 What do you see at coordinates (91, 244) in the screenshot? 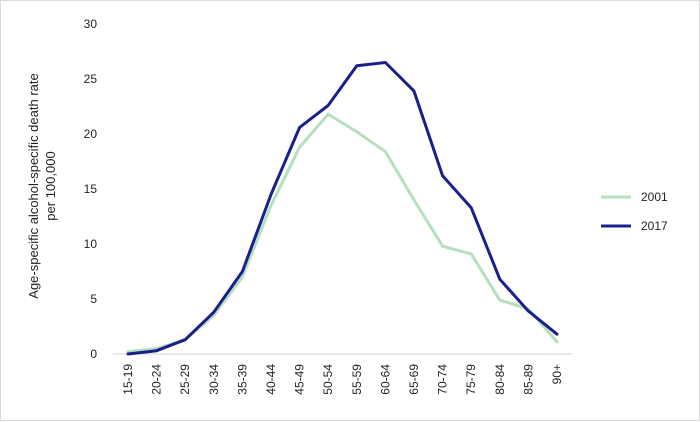
I see `y-tick-label: 10` at bounding box center [91, 244].